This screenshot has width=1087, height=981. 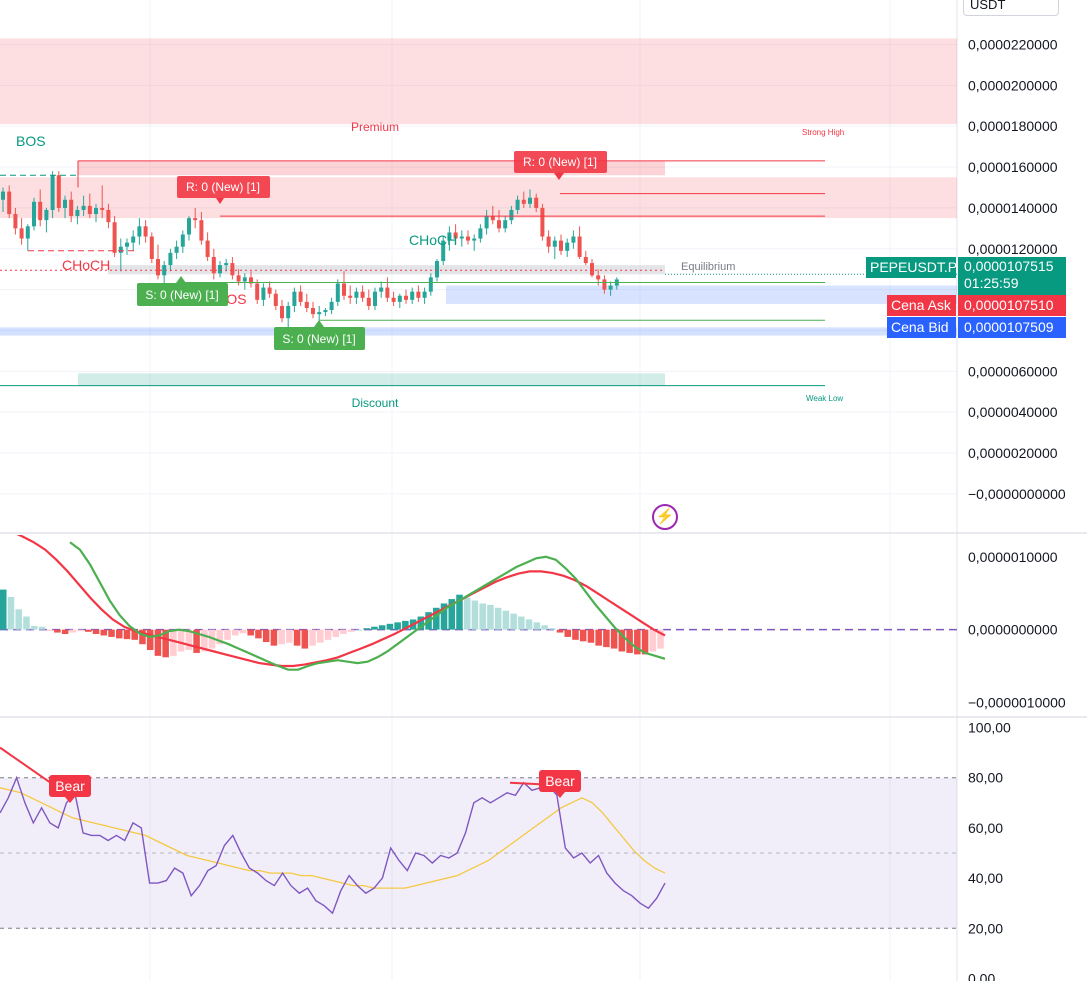 What do you see at coordinates (310, 252) in the screenshot?
I see `price-candles` at bounding box center [310, 252].